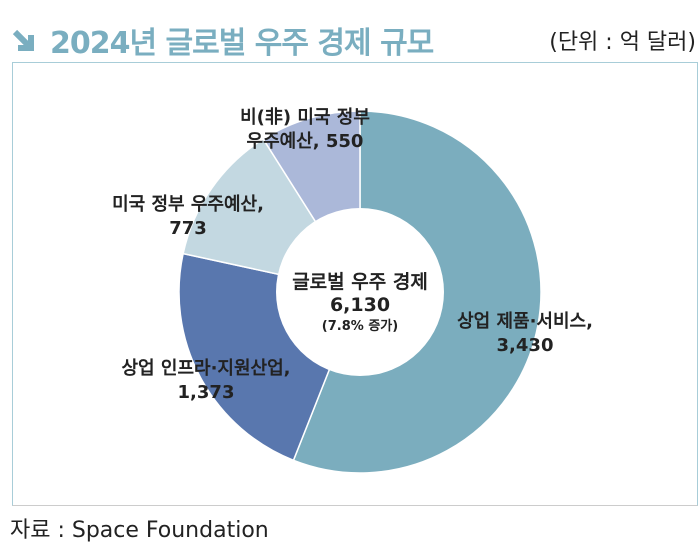 This screenshot has height=556, width=700. I want to click on slice-label: 우주예산, 550, so click(305, 141).